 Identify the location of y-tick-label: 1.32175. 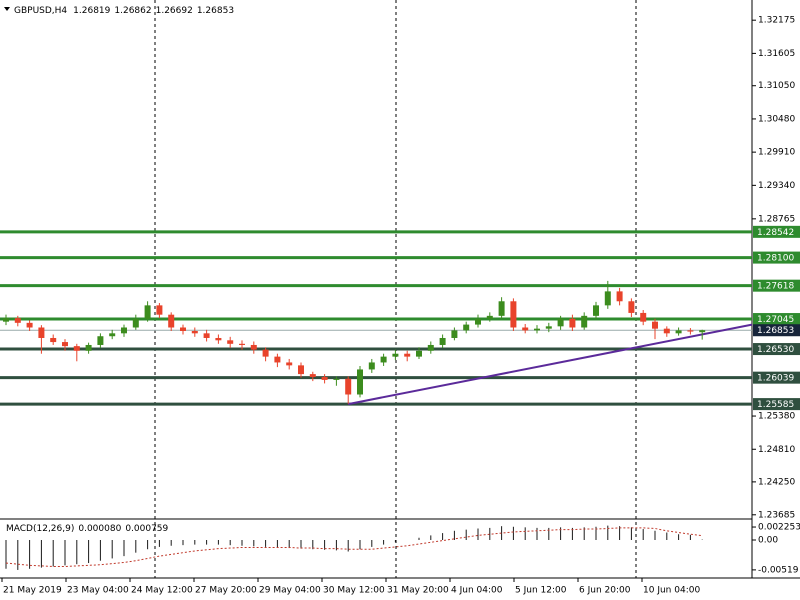
(776, 21).